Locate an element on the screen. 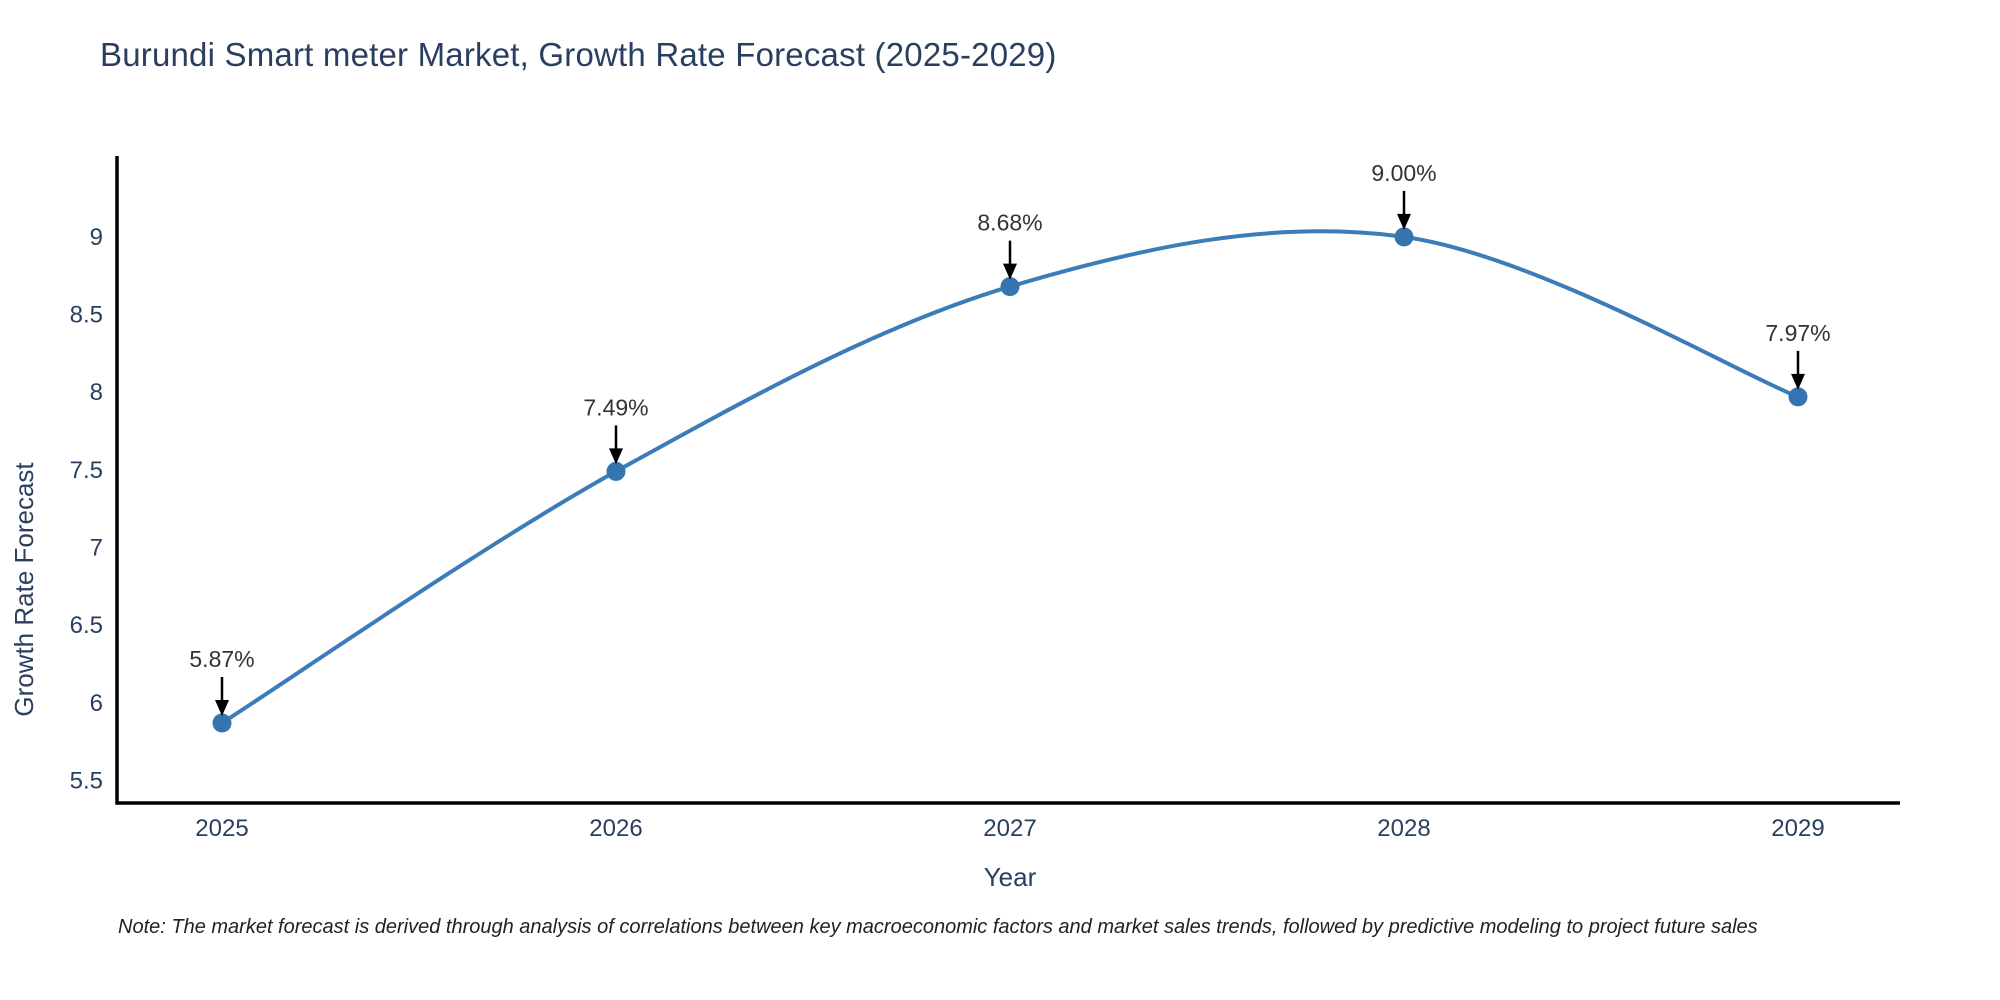  y-tick-label: 8 is located at coordinates (96, 392).